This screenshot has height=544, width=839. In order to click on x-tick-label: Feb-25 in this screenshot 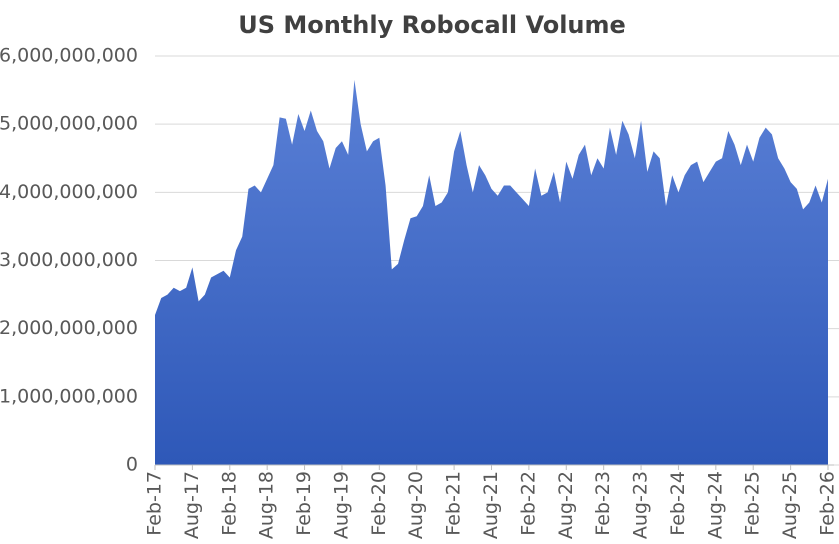, I will do `click(753, 503)`.